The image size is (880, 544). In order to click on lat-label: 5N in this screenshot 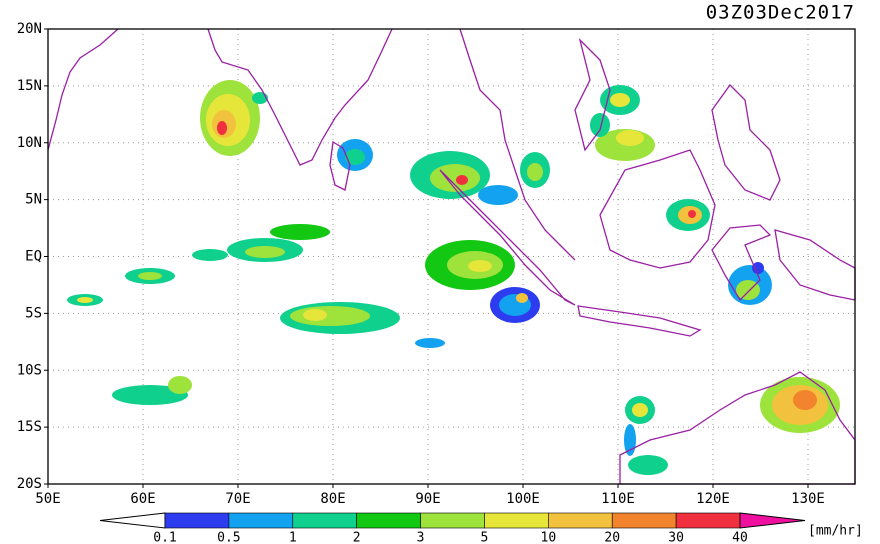, I will do `click(33, 200)`.